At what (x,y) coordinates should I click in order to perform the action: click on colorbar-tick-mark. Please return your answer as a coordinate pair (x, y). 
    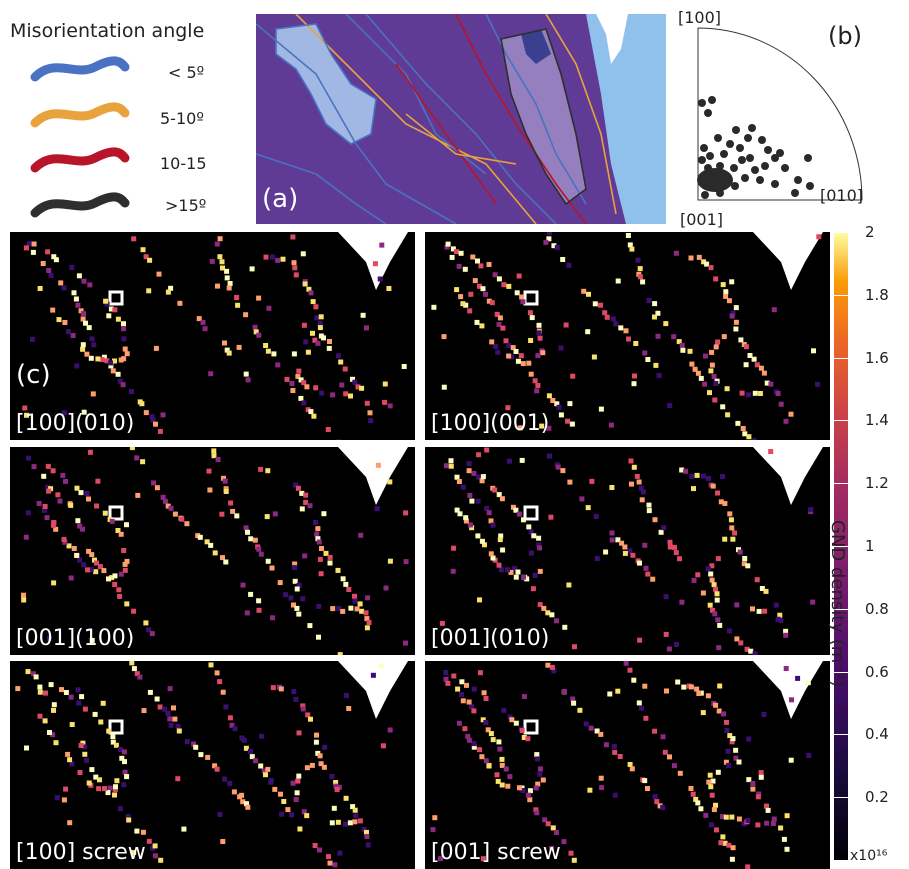
    Looking at the image, I should click on (841, 484).